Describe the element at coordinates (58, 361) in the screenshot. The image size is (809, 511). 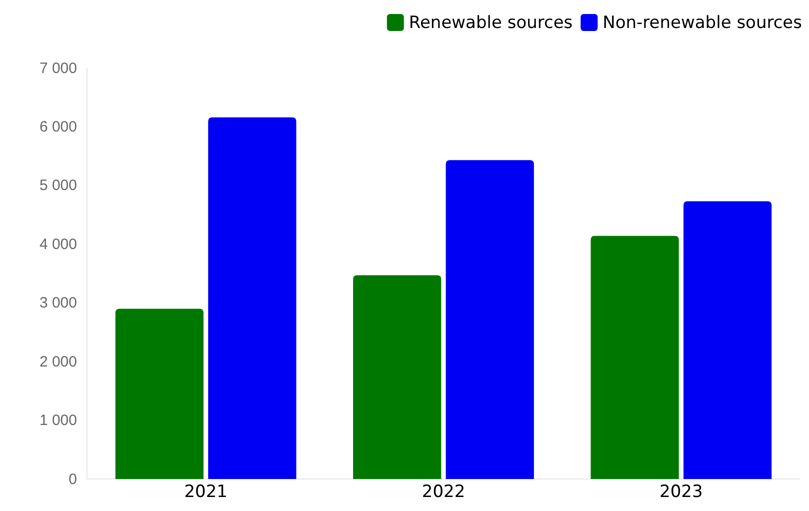
I see `y-tick-label: 2 000` at that location.